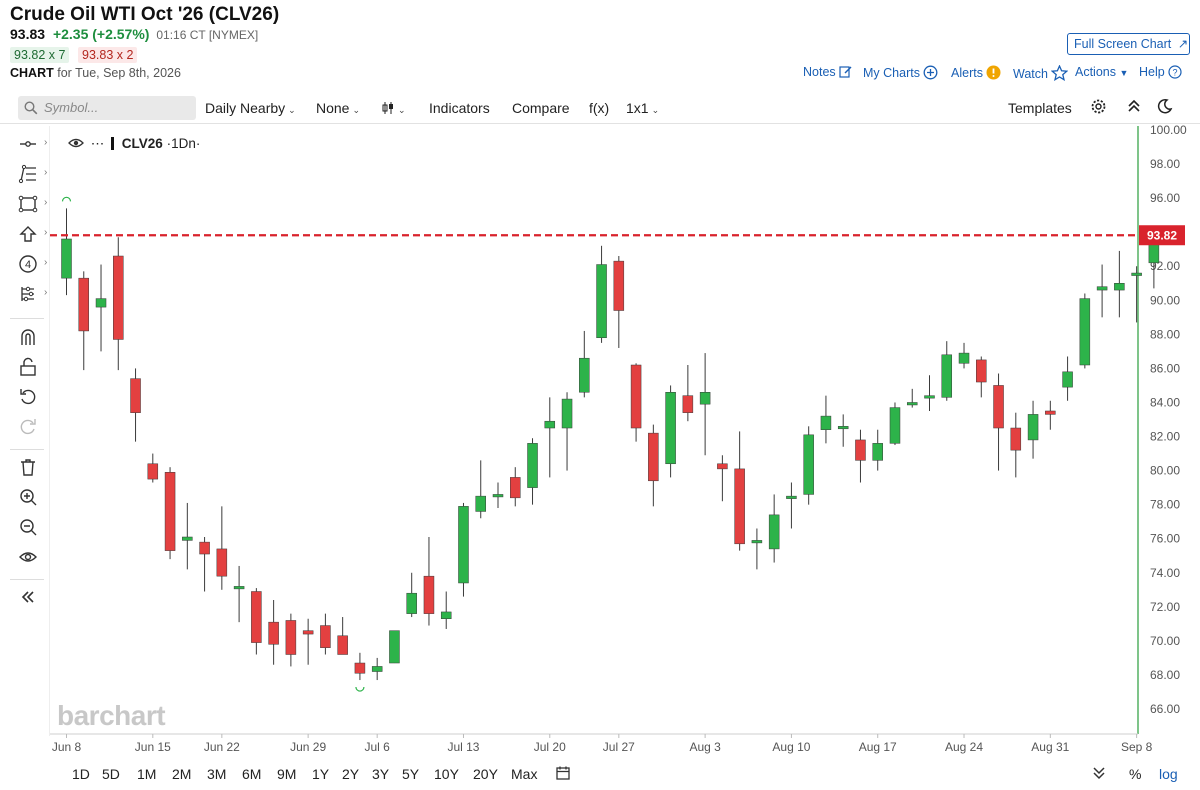 The height and width of the screenshot is (790, 1200). I want to click on rectangle-tool-icon: ›, so click(32, 205).